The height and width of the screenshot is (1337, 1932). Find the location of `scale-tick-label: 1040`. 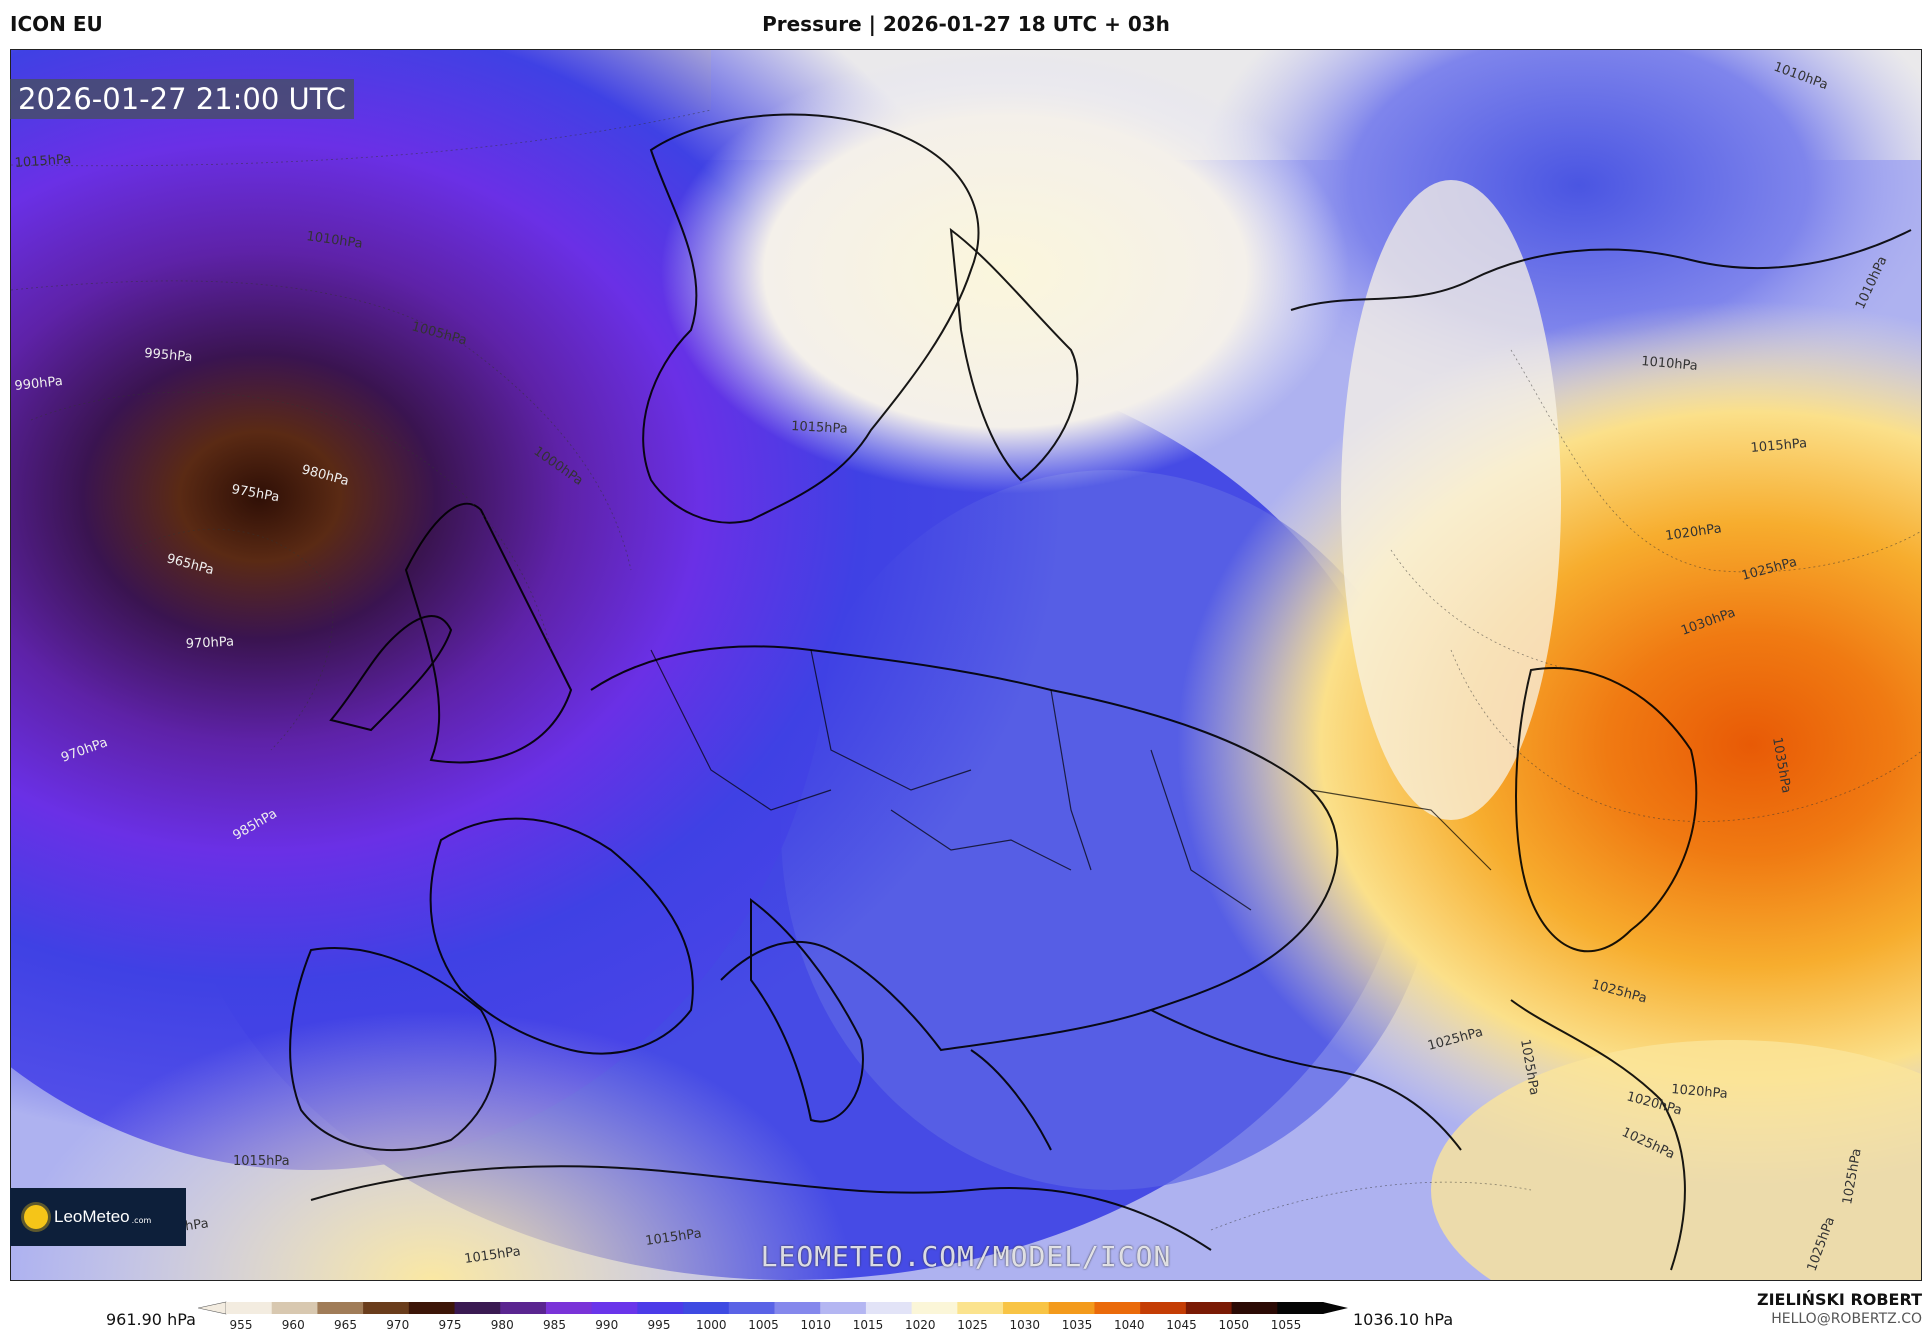

scale-tick-label: 1040 is located at coordinates (1129, 1325).